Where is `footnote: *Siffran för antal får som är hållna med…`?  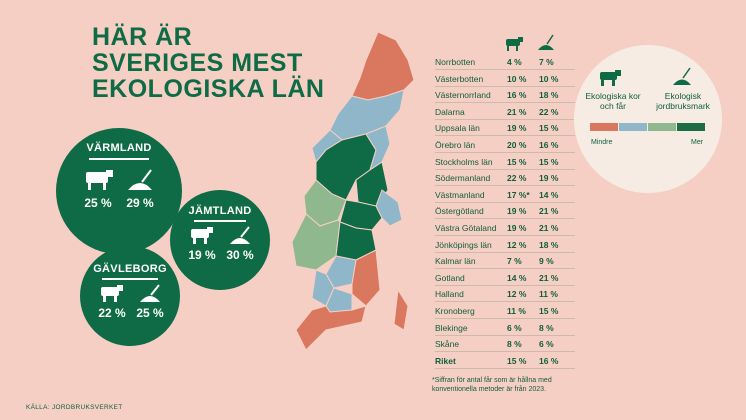 footnote: *Siffran för antal får som är hållna med… is located at coordinates (492, 385).